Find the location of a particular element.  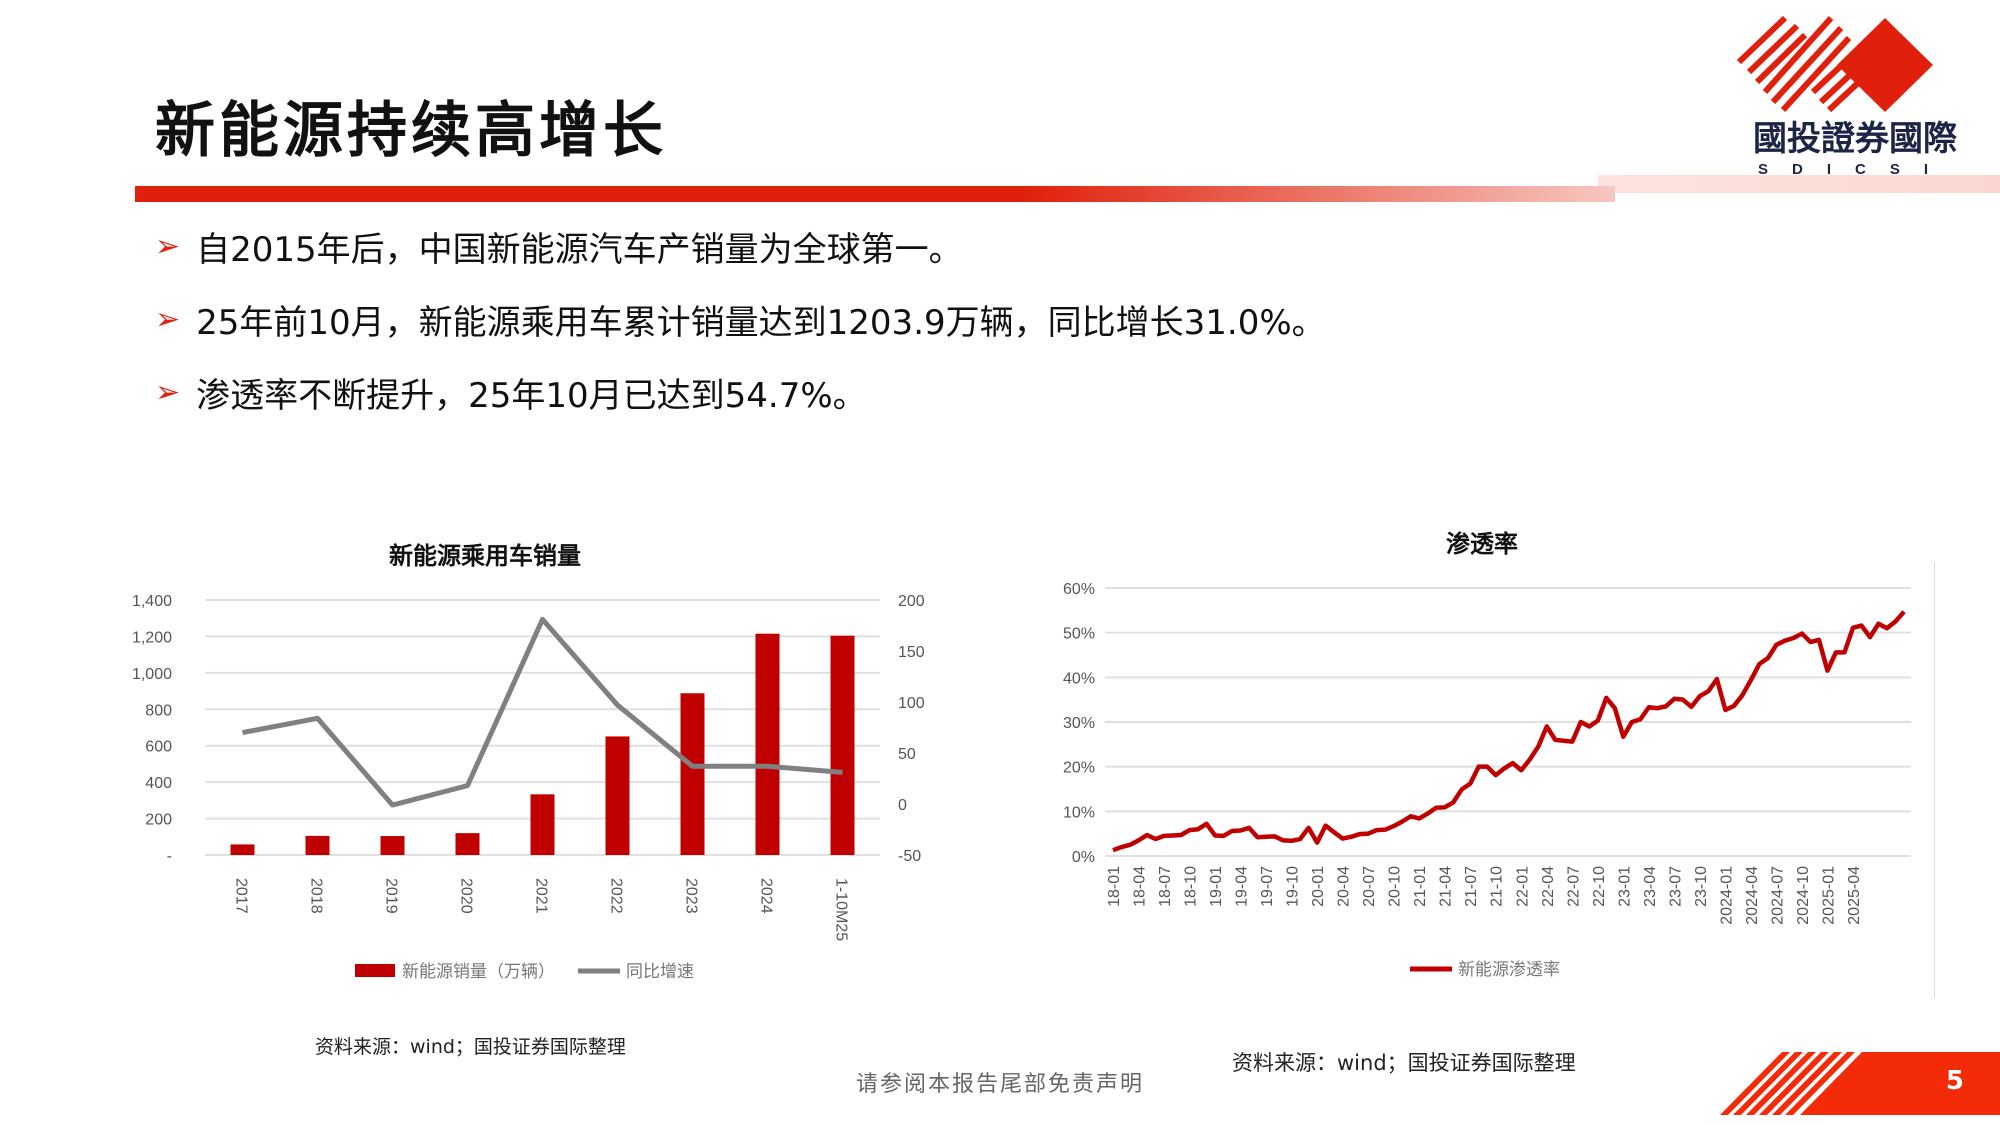

y-tick-label-right: 50 is located at coordinates (907, 754).